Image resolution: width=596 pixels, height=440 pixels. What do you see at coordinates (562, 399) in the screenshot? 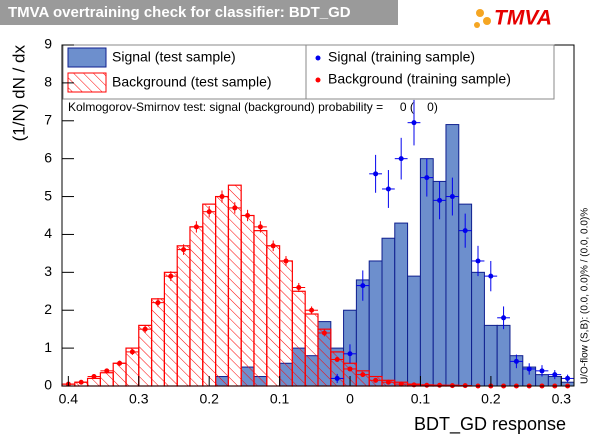
I see `x-tick-label: 0.3` at bounding box center [562, 399].